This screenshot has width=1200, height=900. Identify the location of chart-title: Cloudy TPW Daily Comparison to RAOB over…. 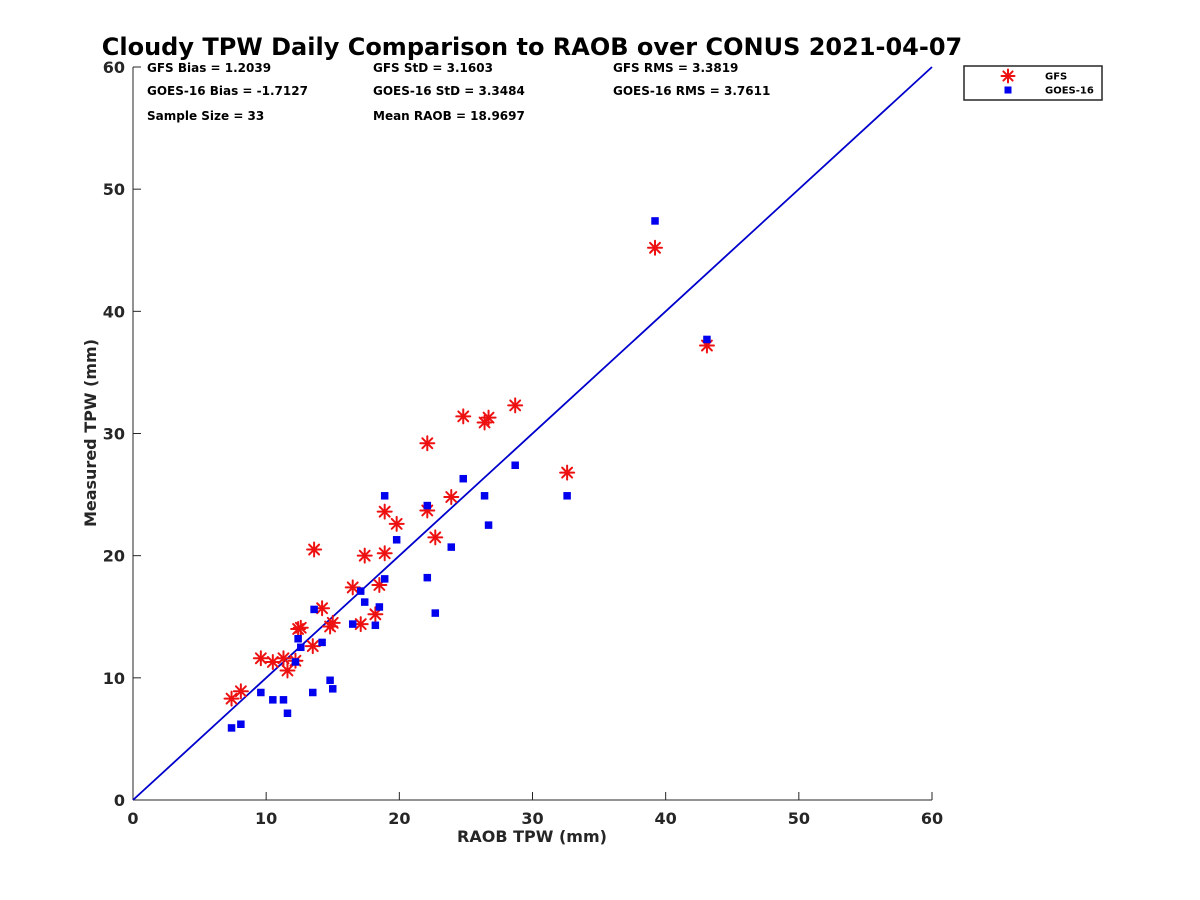
(532, 47).